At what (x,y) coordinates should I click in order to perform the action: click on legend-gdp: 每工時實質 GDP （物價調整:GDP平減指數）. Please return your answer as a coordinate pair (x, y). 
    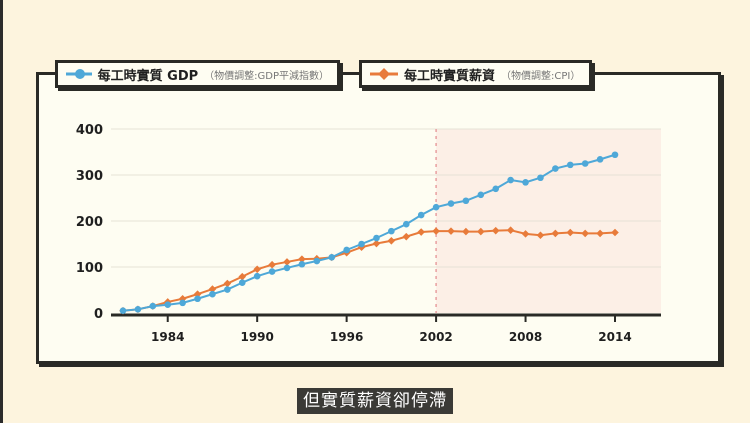
    Looking at the image, I should click on (197, 74).